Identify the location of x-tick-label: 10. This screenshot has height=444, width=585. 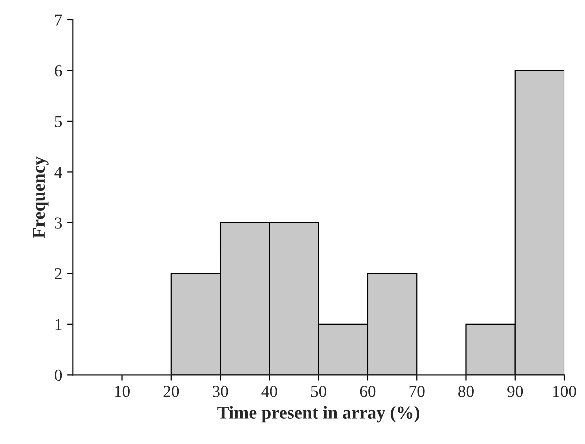
(122, 392).